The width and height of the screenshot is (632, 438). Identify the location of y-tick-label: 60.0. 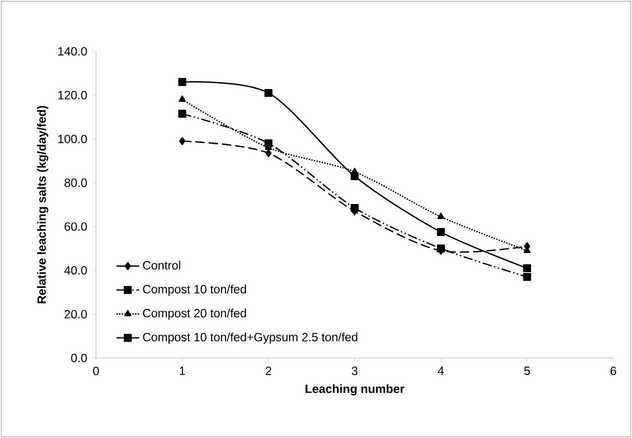
(75, 226).